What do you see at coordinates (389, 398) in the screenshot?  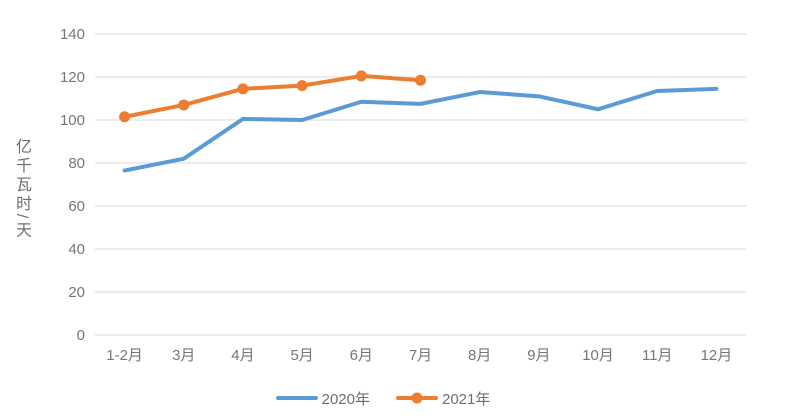 I see `legend: 2020年 2021年` at bounding box center [389, 398].